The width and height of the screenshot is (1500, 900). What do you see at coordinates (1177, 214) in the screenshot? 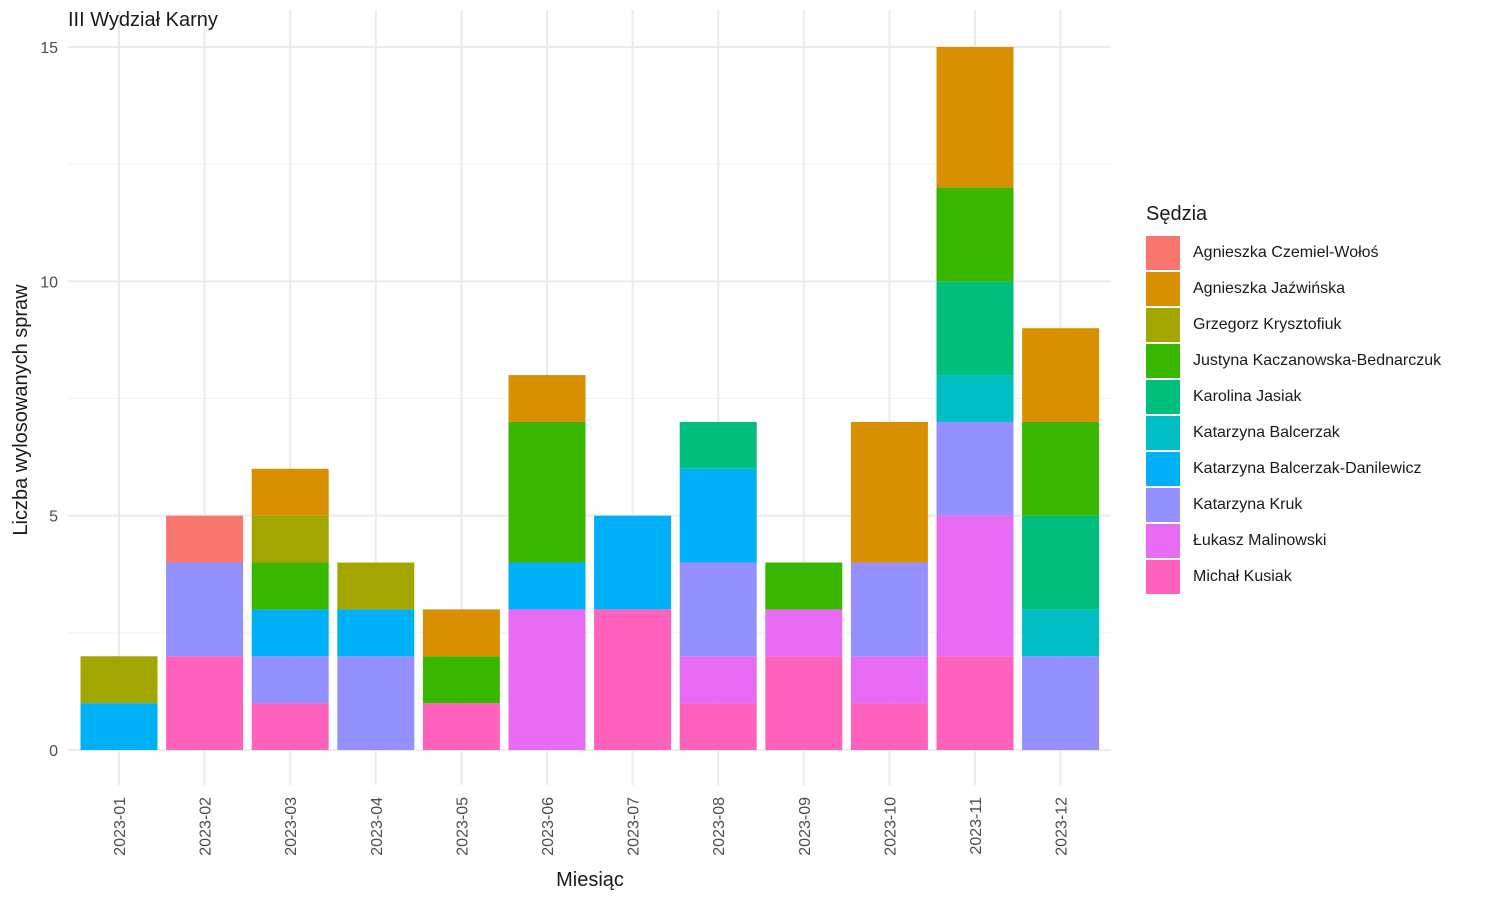
I see `legend-title: Sędzia` at bounding box center [1177, 214].